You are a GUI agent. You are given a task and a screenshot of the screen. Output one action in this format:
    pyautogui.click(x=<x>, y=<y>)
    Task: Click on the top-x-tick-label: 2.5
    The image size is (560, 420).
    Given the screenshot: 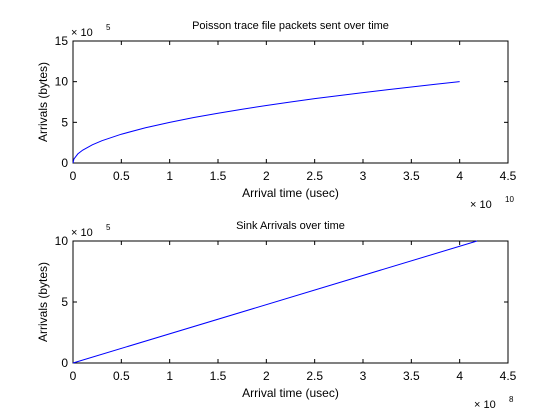 What is the action you would take?
    pyautogui.click(x=314, y=176)
    